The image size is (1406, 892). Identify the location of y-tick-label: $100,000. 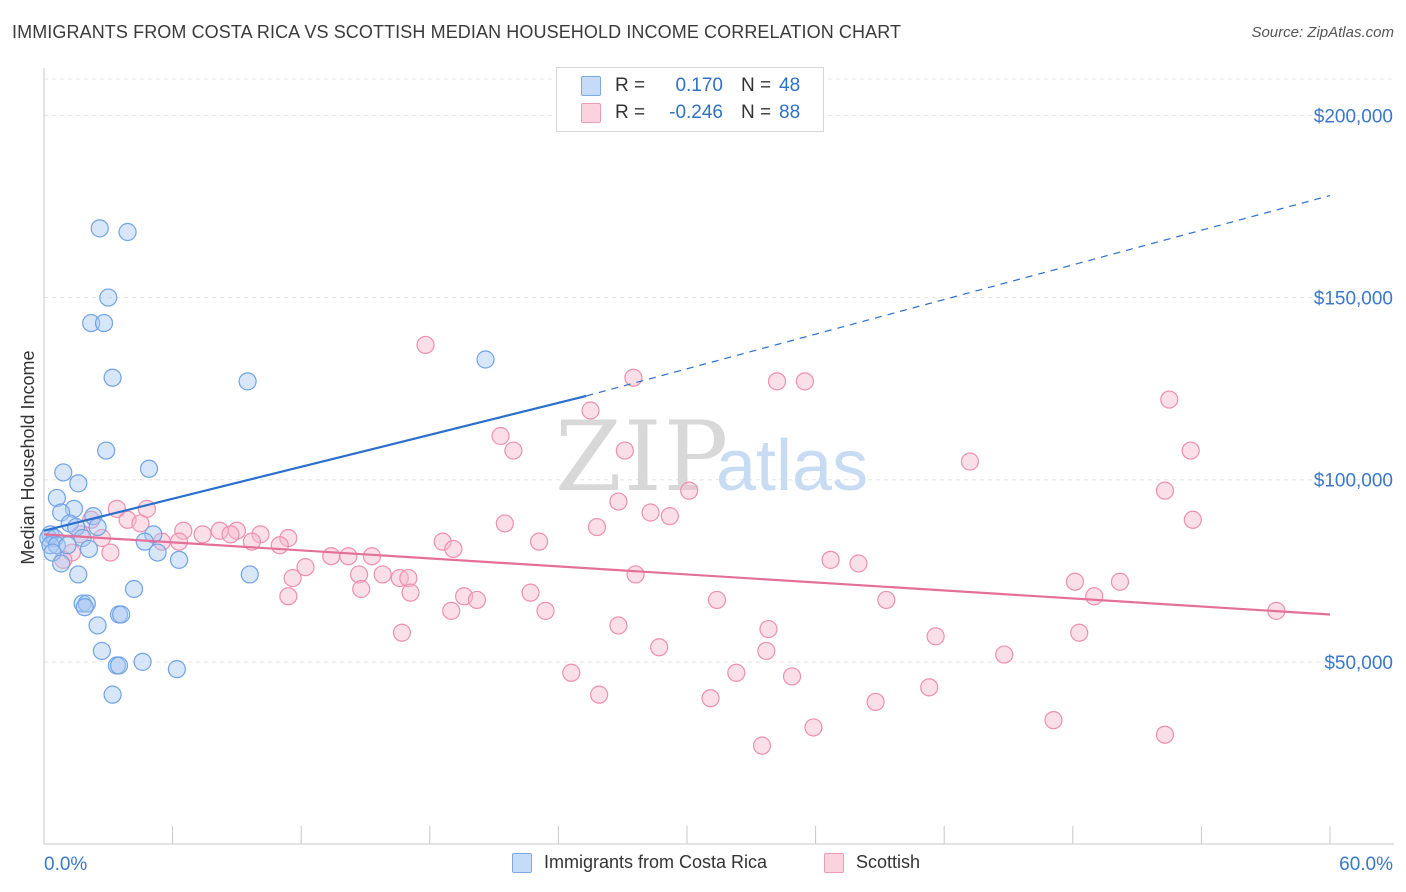
(1353, 481).